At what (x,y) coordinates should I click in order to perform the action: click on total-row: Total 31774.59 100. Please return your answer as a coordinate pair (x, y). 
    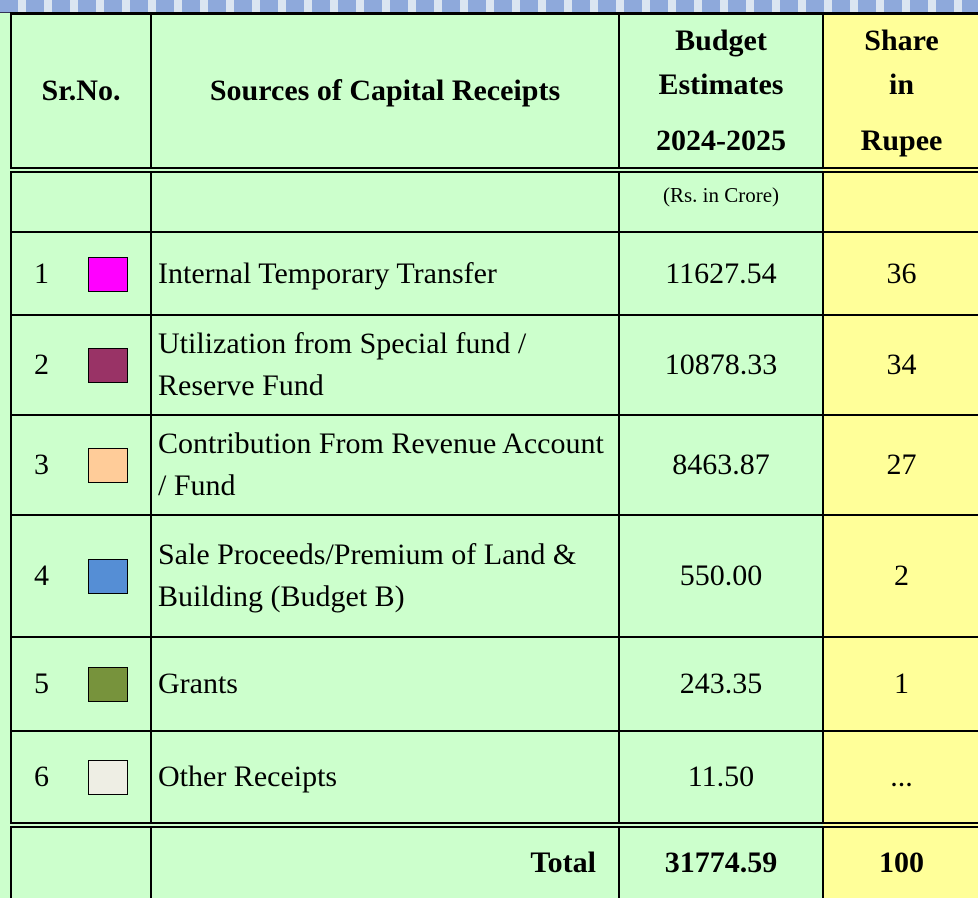
    Looking at the image, I should click on (494, 860).